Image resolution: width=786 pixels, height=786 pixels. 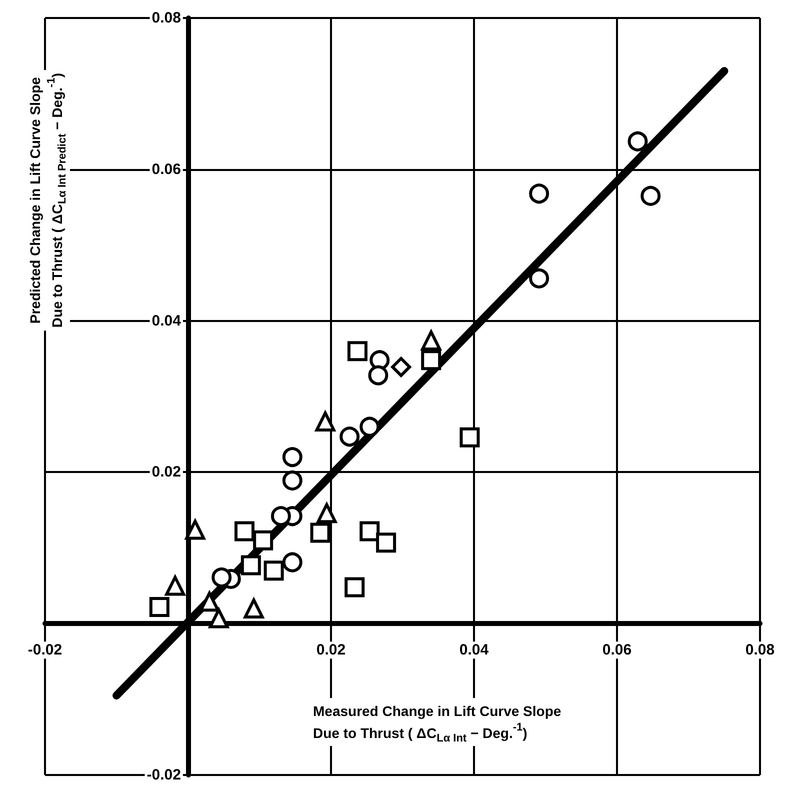 What do you see at coordinates (167, 321) in the screenshot?
I see `y-tick-label: 0.04` at bounding box center [167, 321].